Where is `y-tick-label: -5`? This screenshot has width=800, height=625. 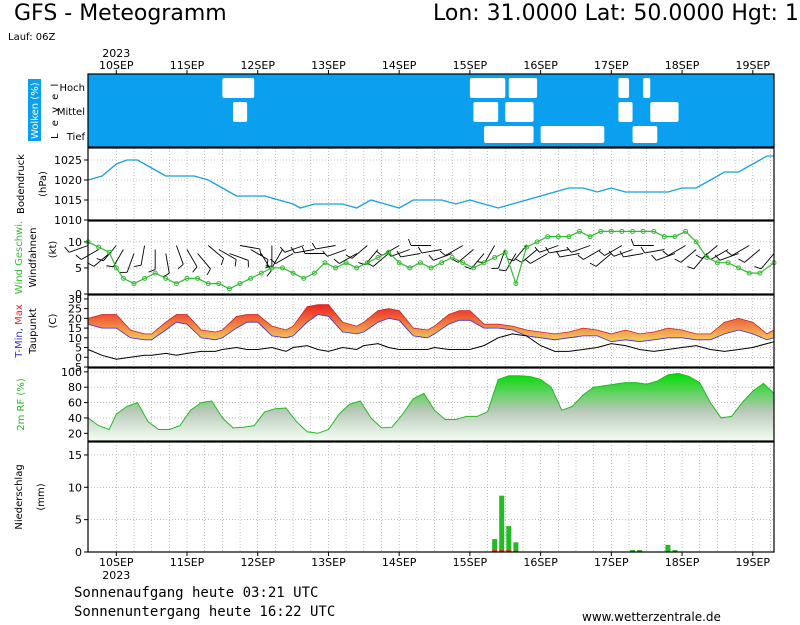 y-tick-label: -5 is located at coordinates (76, 367).